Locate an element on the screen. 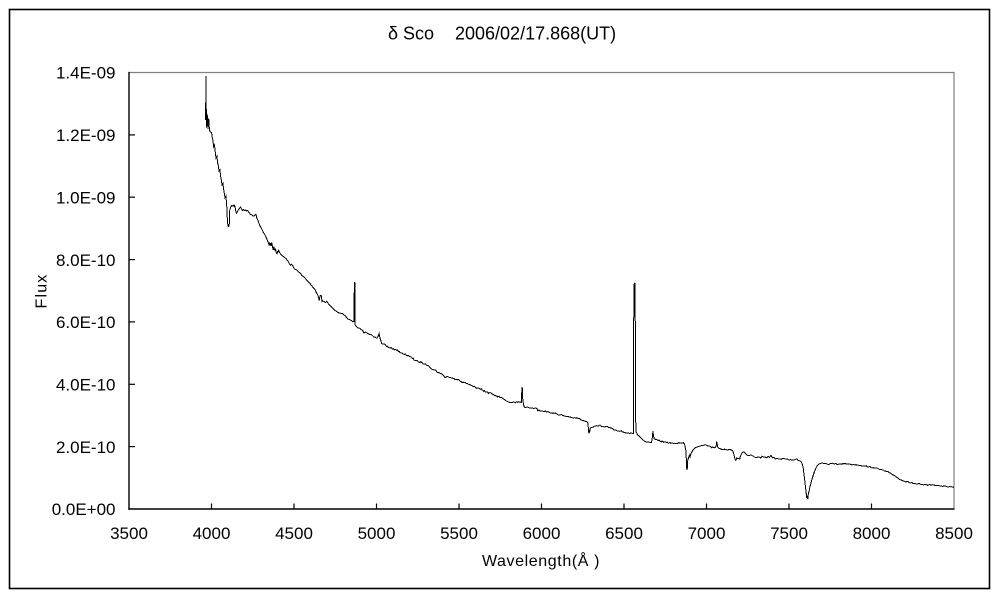 The image size is (1000, 600). svg-text: 1.2E-09 is located at coordinates (86, 135).